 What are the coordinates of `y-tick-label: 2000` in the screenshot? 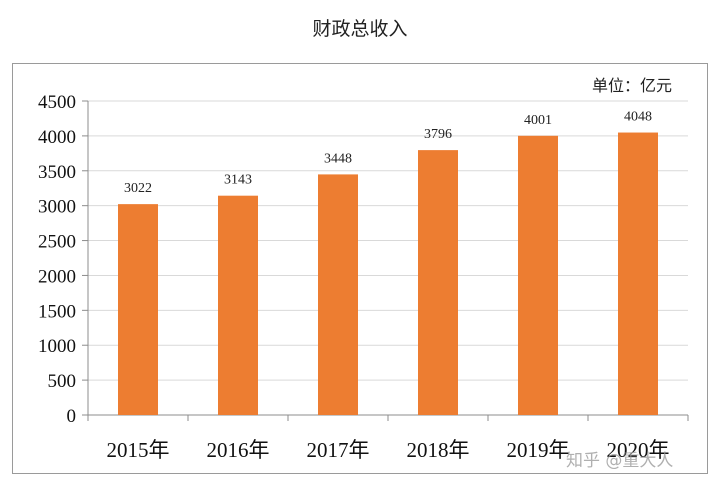 It's located at (57, 276).